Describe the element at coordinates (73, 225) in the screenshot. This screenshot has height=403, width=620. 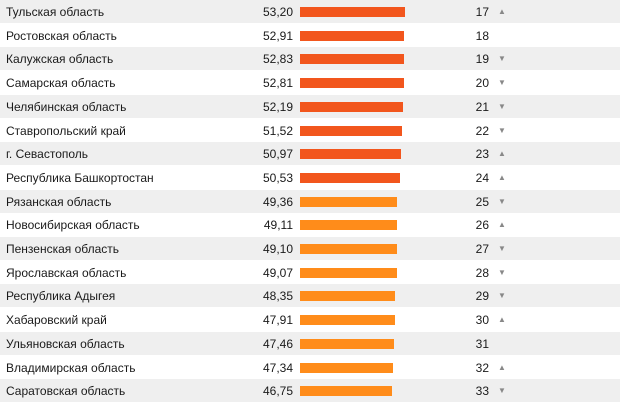
I see `region-name: Новосибирская область` at that location.